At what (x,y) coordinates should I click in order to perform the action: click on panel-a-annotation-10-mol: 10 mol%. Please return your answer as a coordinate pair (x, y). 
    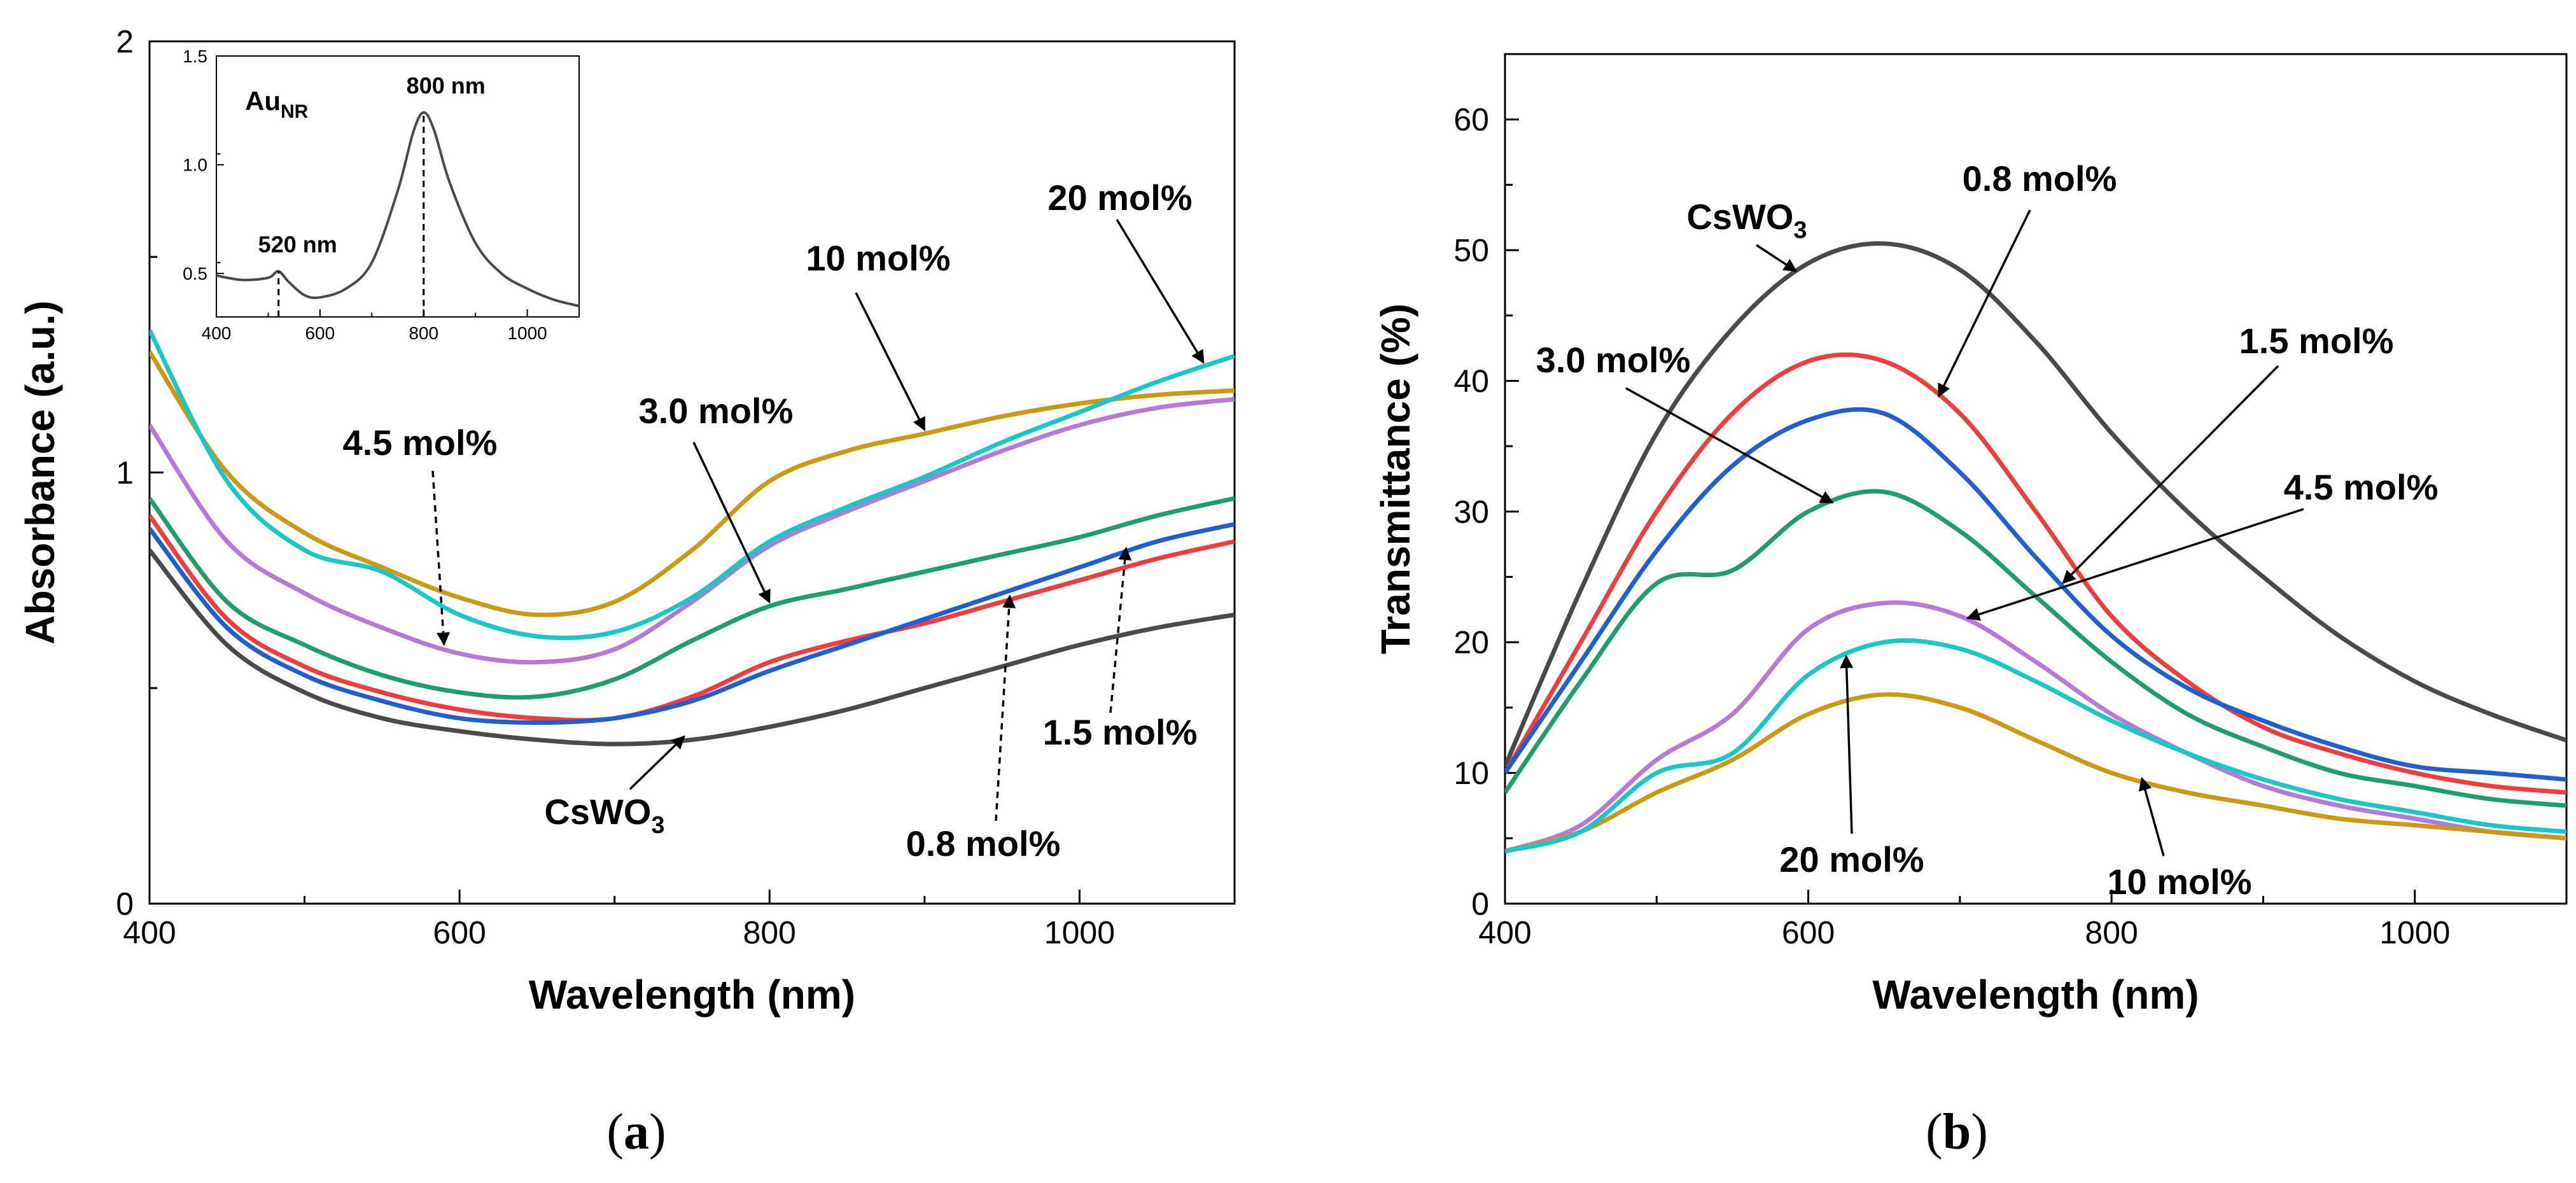
    Looking at the image, I should click on (878, 334).